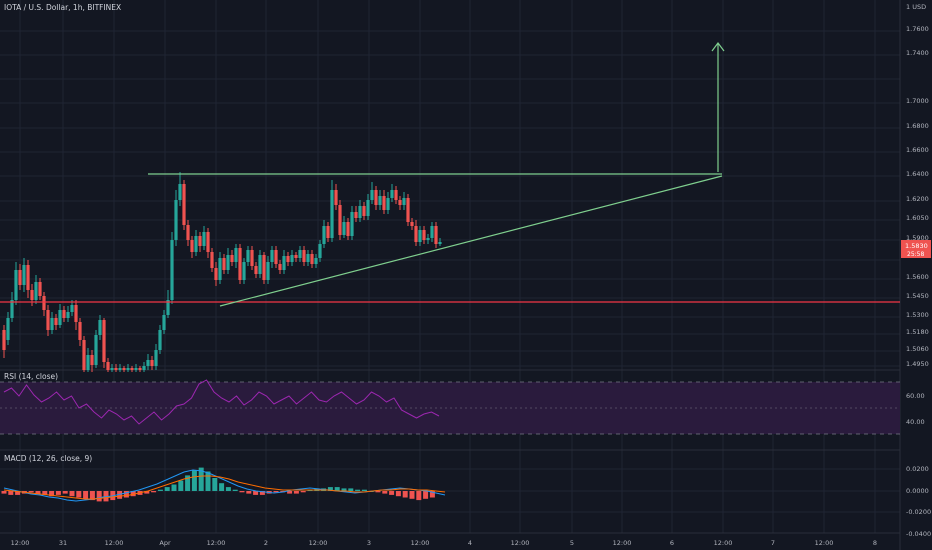 The width and height of the screenshot is (932, 550). Describe the element at coordinates (48, 458) in the screenshot. I see `macd-title: MACD (12, 26, close, 9)` at that location.